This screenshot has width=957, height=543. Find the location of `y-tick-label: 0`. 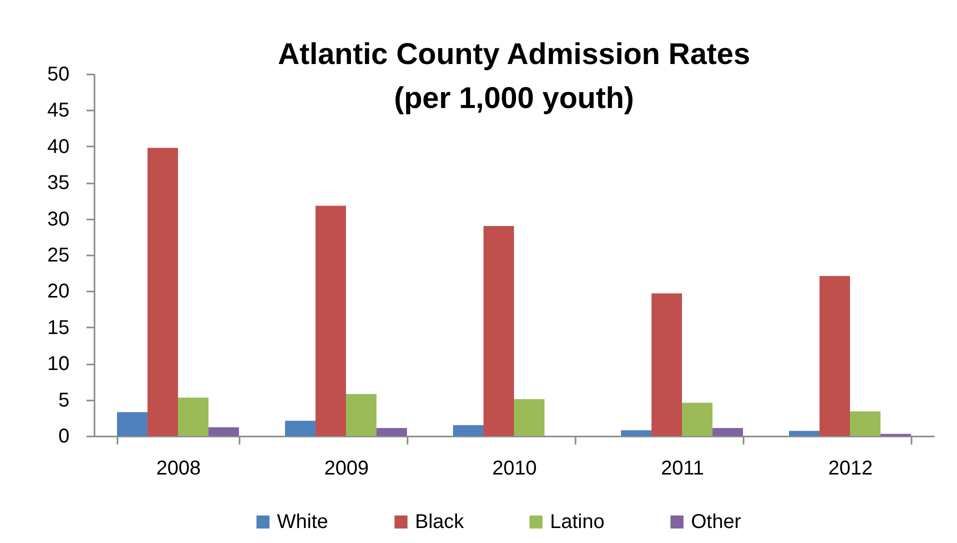

y-tick-label: 0 is located at coordinates (64, 437).